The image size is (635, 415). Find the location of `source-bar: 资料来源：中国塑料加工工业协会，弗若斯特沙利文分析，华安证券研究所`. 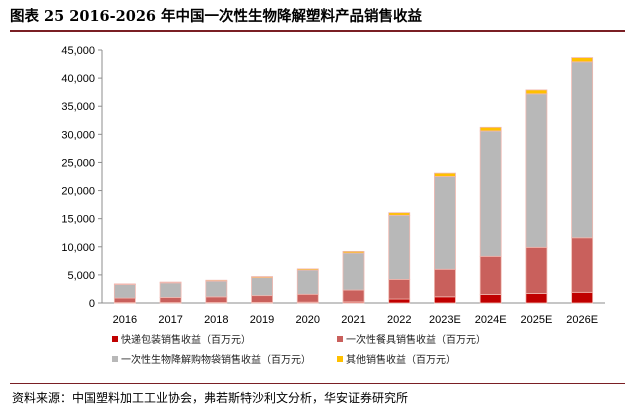

source-bar: 资料来源：中国塑料加工工业协会，弗若斯特沙利文分析，华安证券研究所 is located at coordinates (317, 397).